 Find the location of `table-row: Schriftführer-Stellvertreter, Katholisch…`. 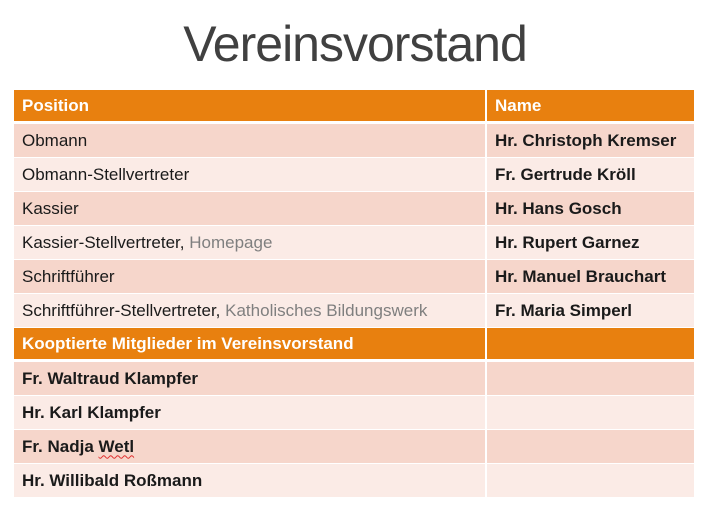

table-row: Schriftführer-Stellvertreter, Katholisch… is located at coordinates (354, 310).